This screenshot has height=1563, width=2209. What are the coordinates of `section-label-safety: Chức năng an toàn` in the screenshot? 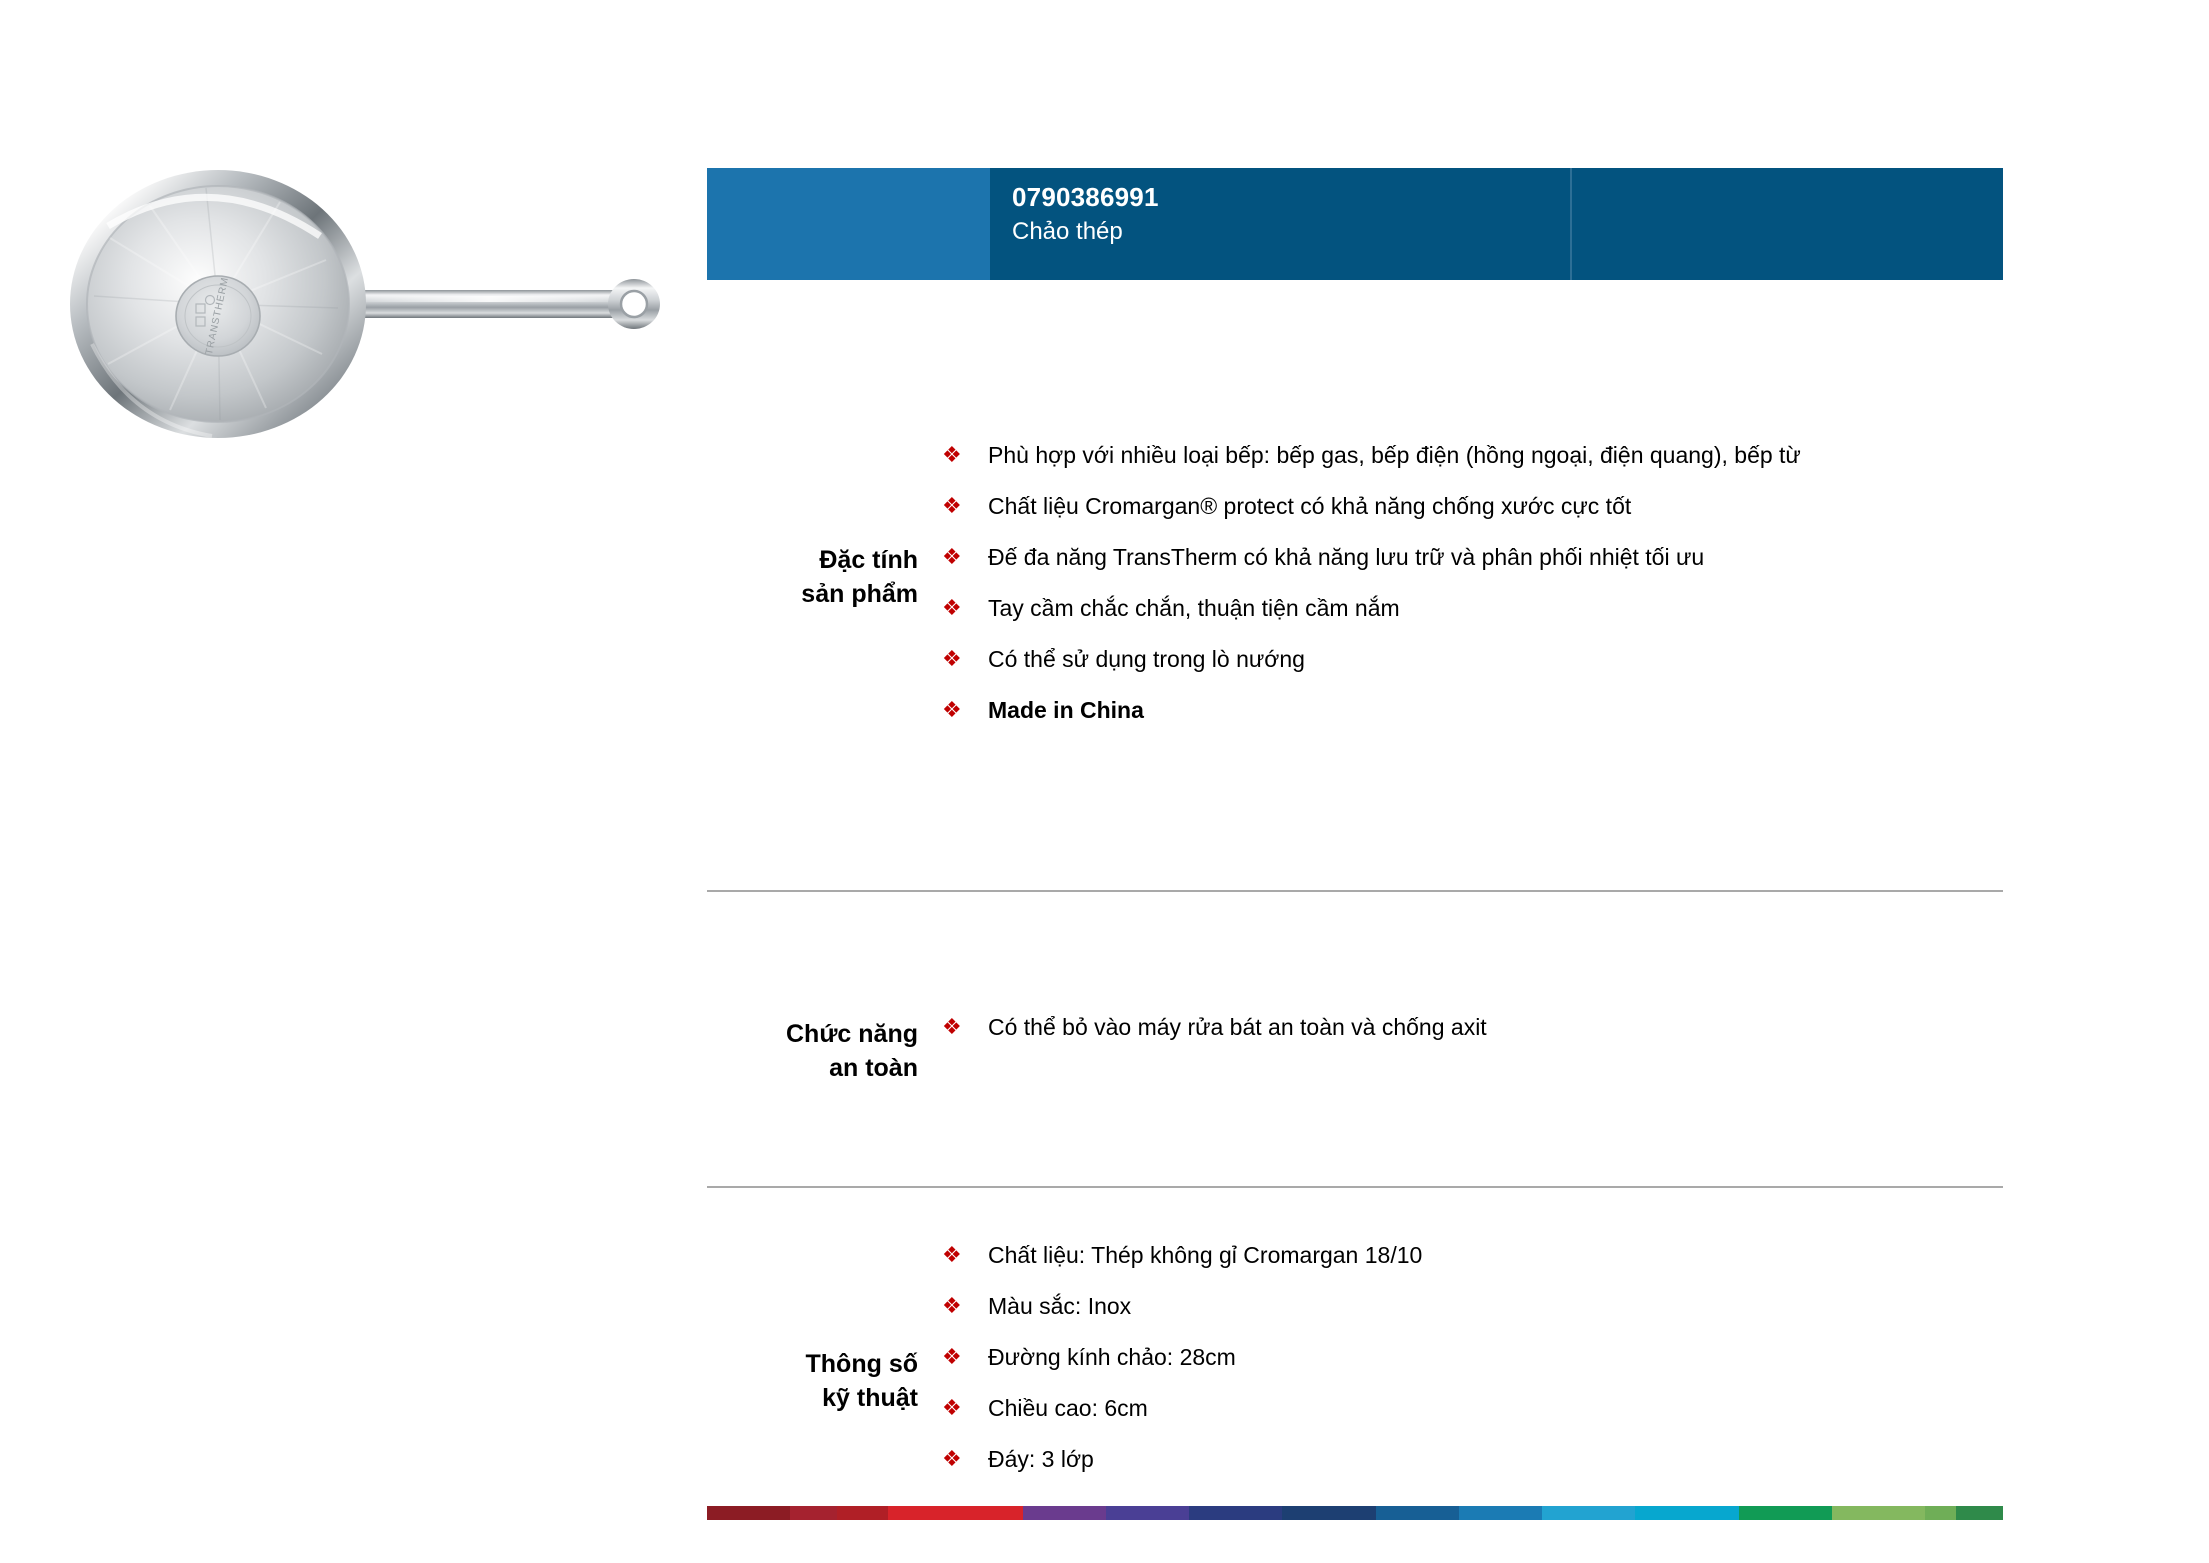 It's located at (852, 1051).